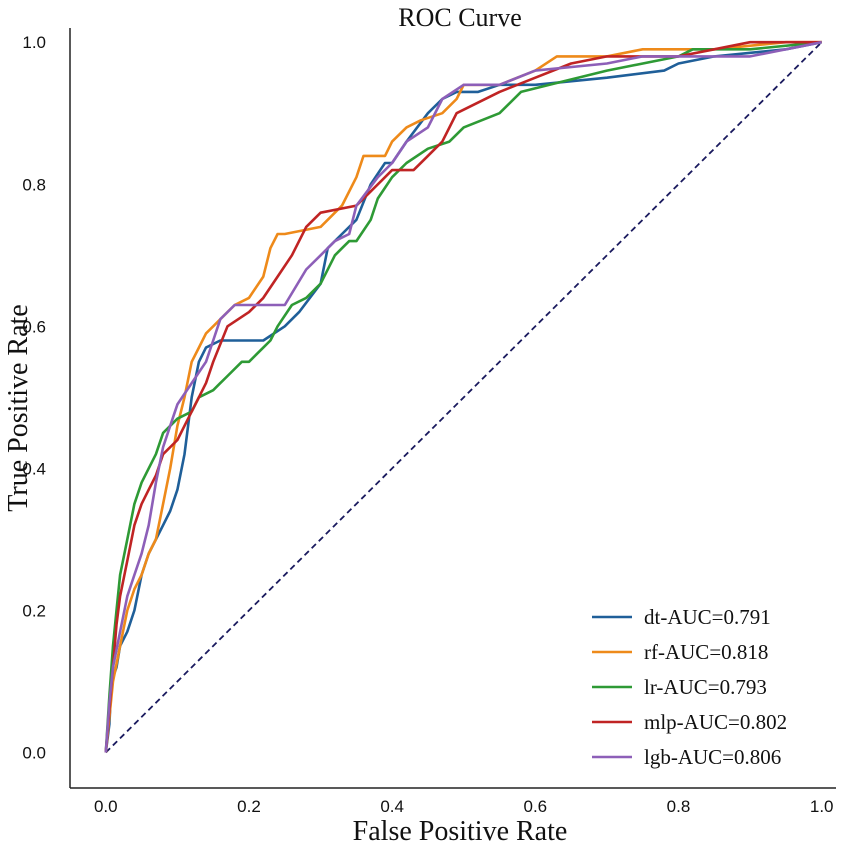 The image size is (851, 842). What do you see at coordinates (822, 806) in the screenshot?
I see `x-tick-label: 1.0` at bounding box center [822, 806].